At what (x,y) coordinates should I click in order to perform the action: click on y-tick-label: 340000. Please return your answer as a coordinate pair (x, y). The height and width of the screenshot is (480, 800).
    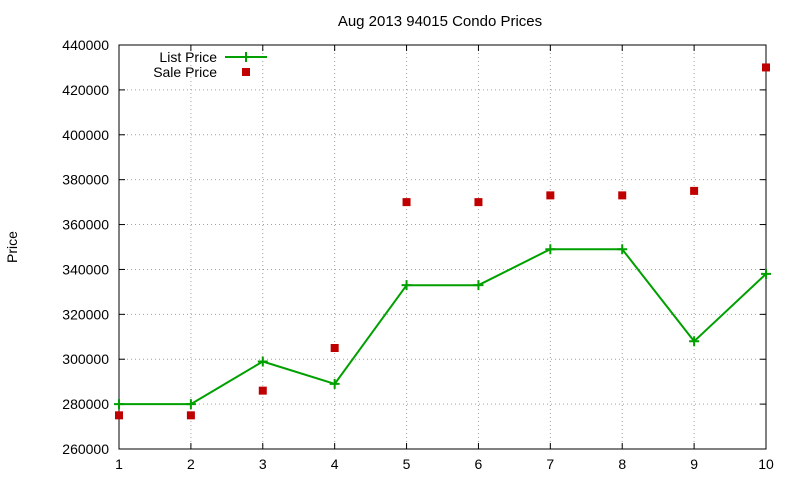
    Looking at the image, I should click on (85, 269).